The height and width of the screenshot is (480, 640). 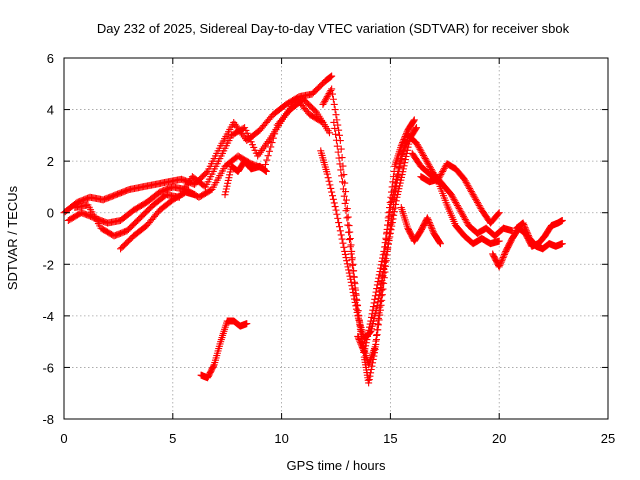 I want to click on x-tick-label: 15, so click(x=390, y=438).